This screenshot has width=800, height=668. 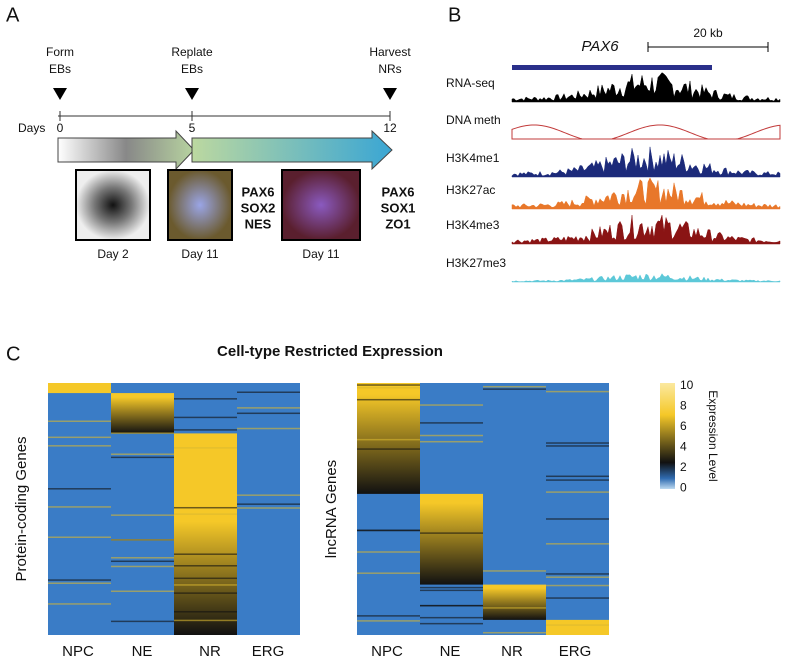 What do you see at coordinates (78, 651) in the screenshot?
I see `column-label: NPC` at bounding box center [78, 651].